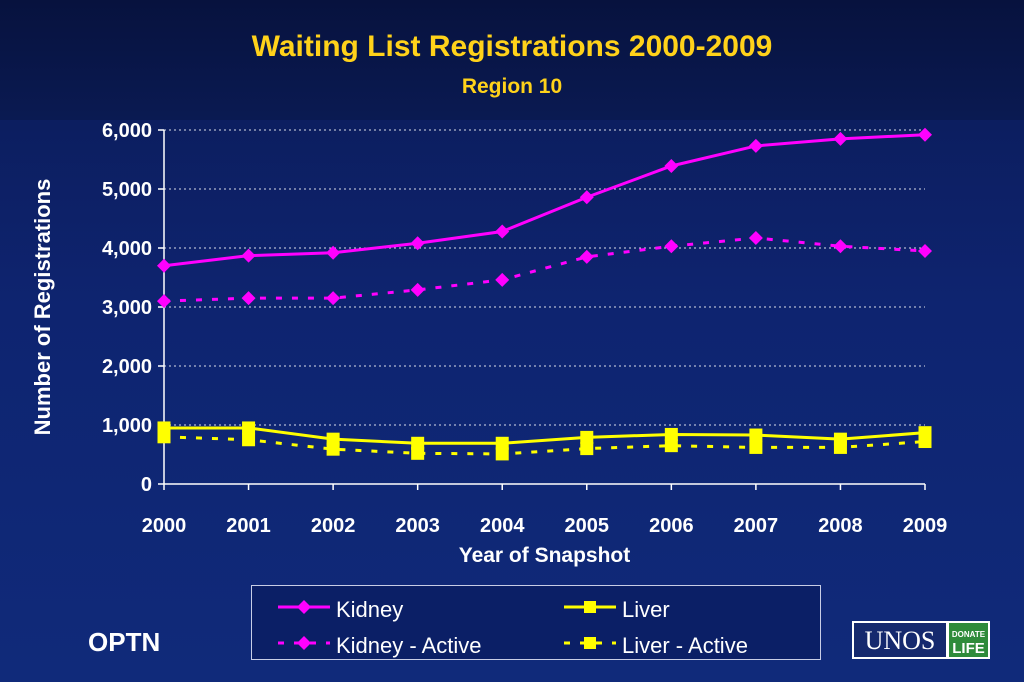 This screenshot has height=682, width=1024. I want to click on unos-donate-life-logo: UNOS DONATE LIFE, so click(921, 640).